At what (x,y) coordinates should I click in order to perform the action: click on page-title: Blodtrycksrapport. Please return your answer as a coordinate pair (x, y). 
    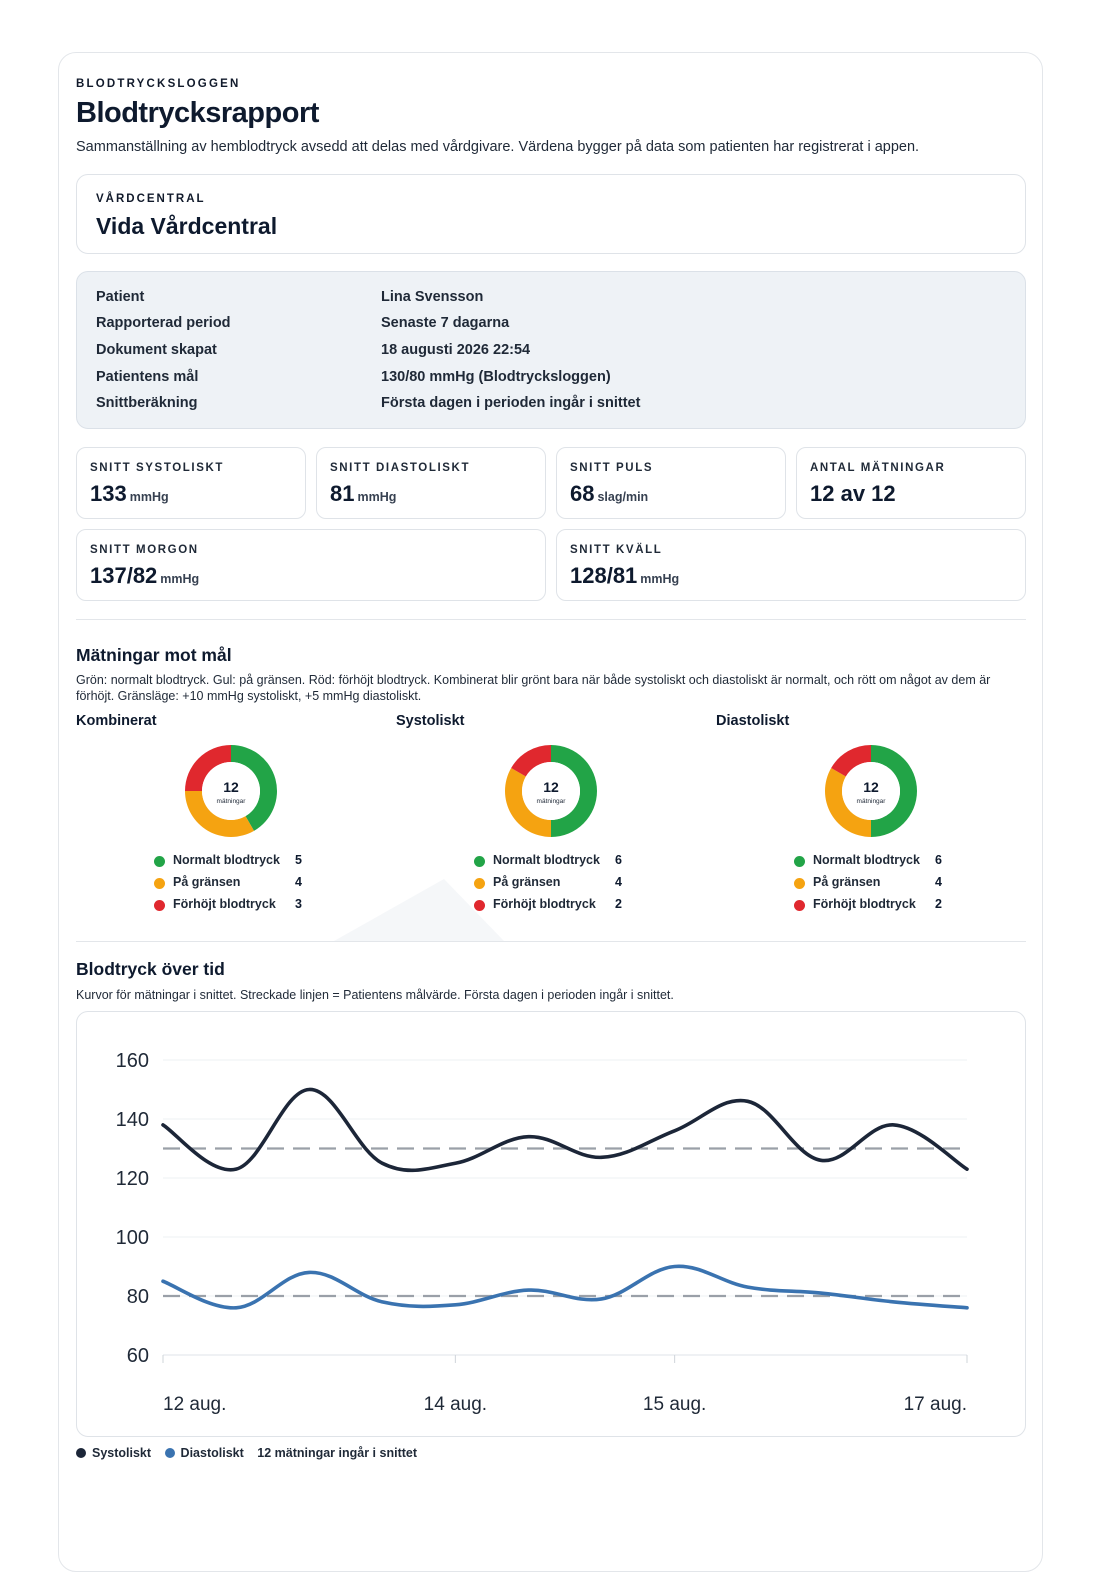
    Looking at the image, I should click on (197, 113).